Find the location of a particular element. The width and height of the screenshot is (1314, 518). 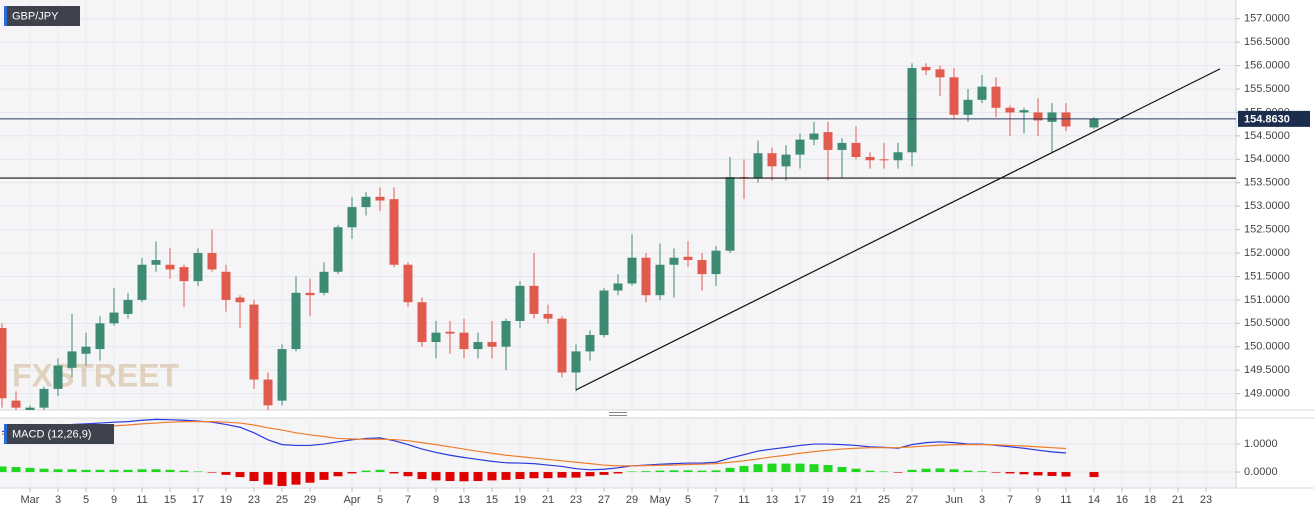

x-tick-label: May is located at coordinates (660, 500).